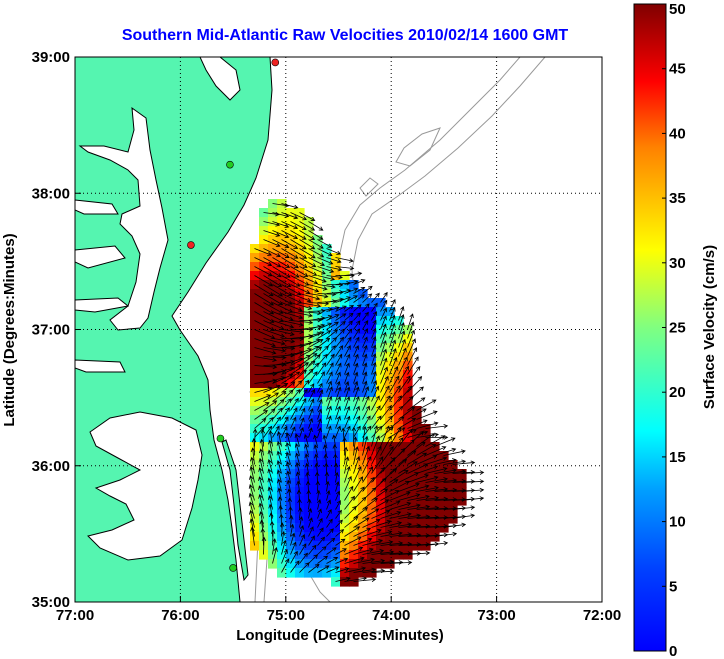 Image resolution: width=724 pixels, height=659 pixels. I want to click on colorbar-tick-label: 45, so click(677, 69).